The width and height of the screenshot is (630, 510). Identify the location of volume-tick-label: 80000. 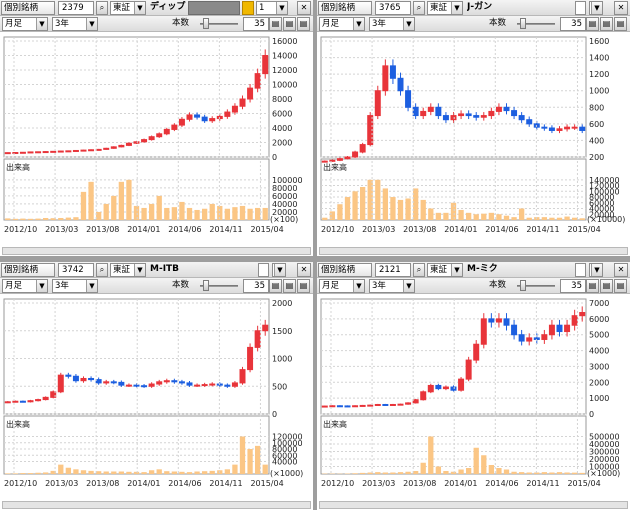
(284, 188).